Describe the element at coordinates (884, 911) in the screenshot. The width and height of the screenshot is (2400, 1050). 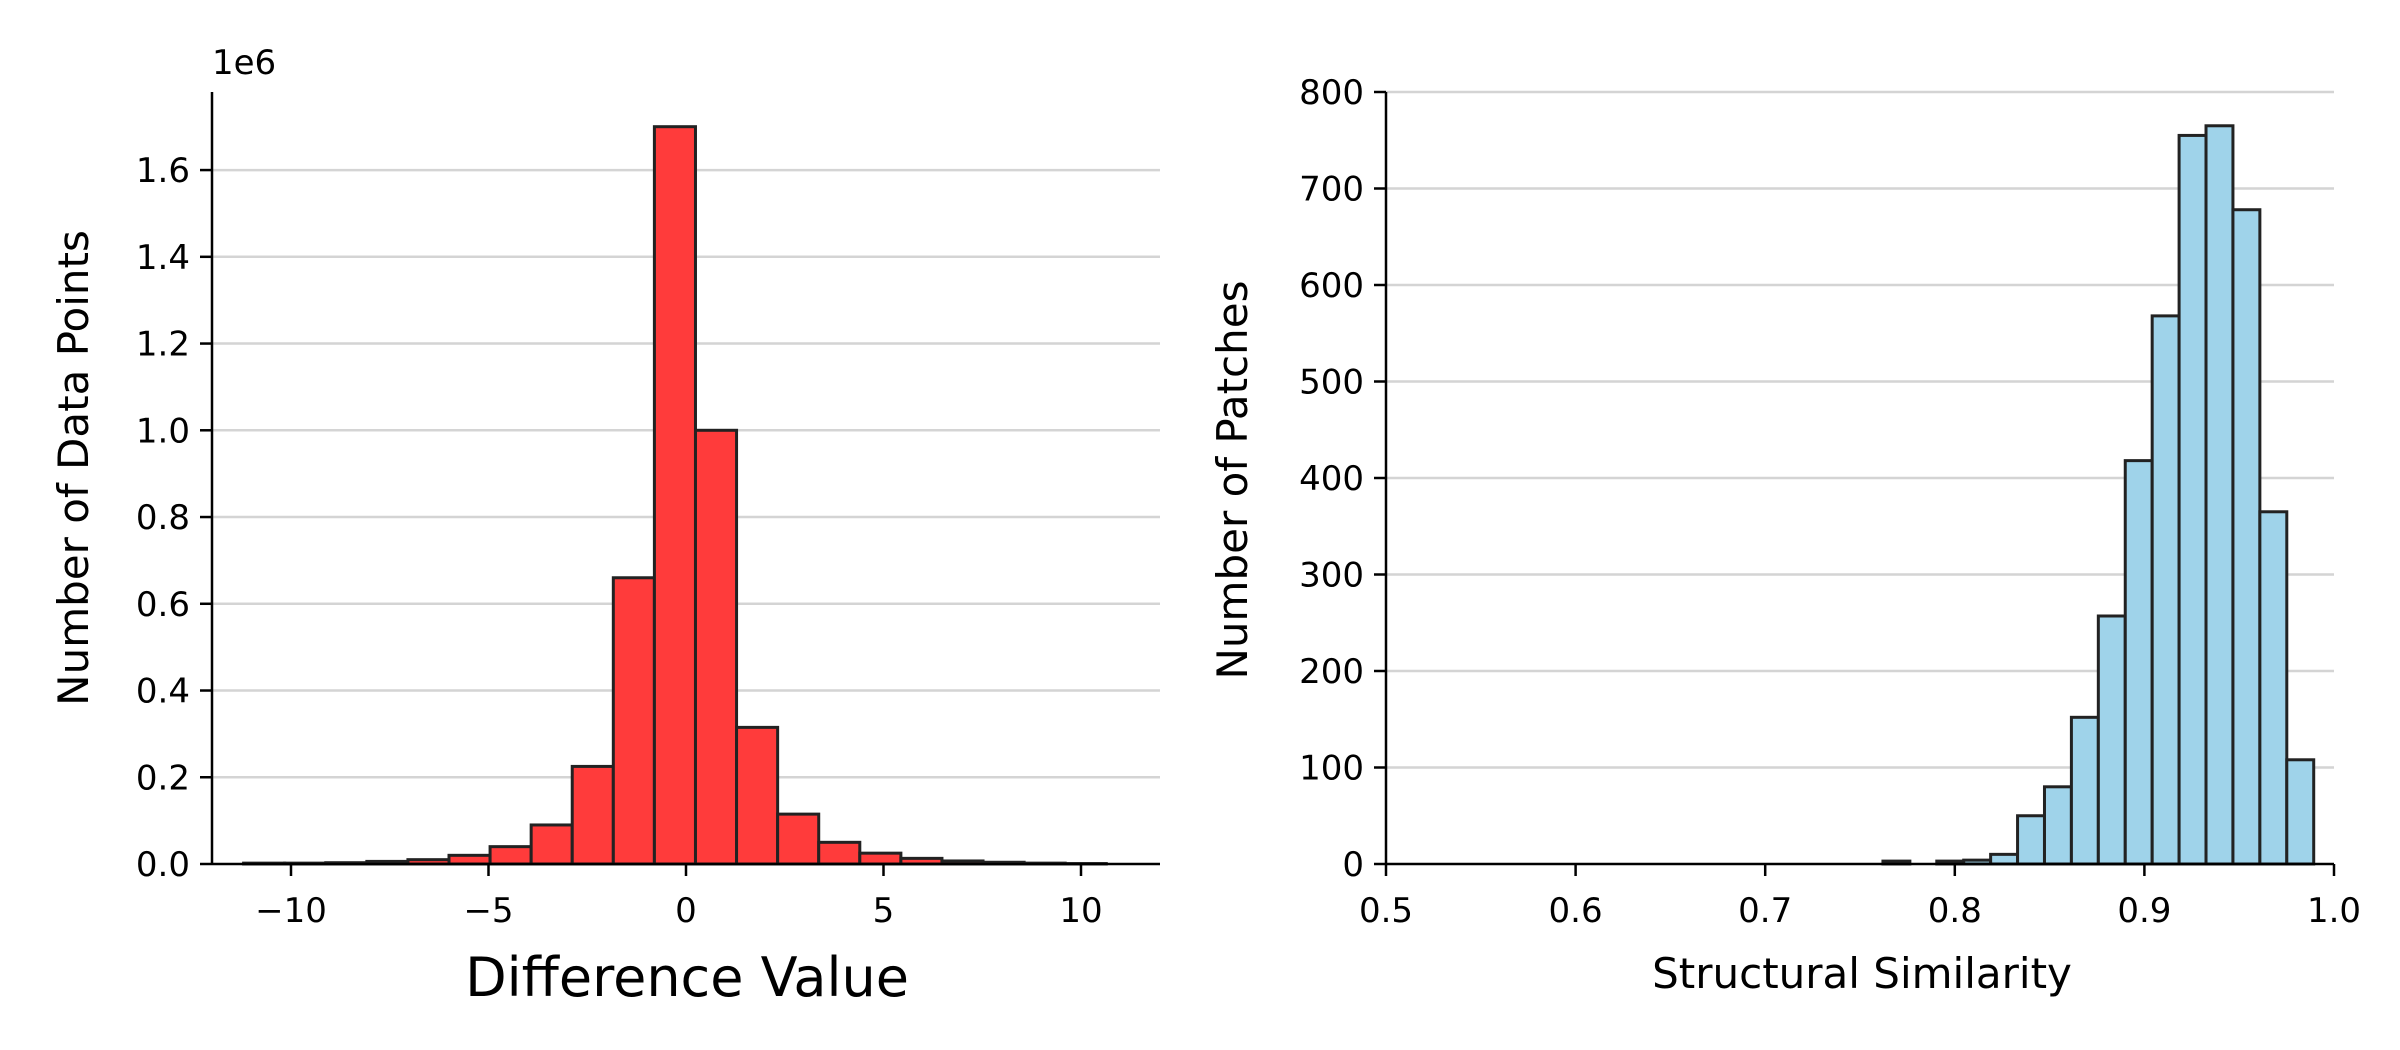
I see `x-tick-label: 5` at that location.